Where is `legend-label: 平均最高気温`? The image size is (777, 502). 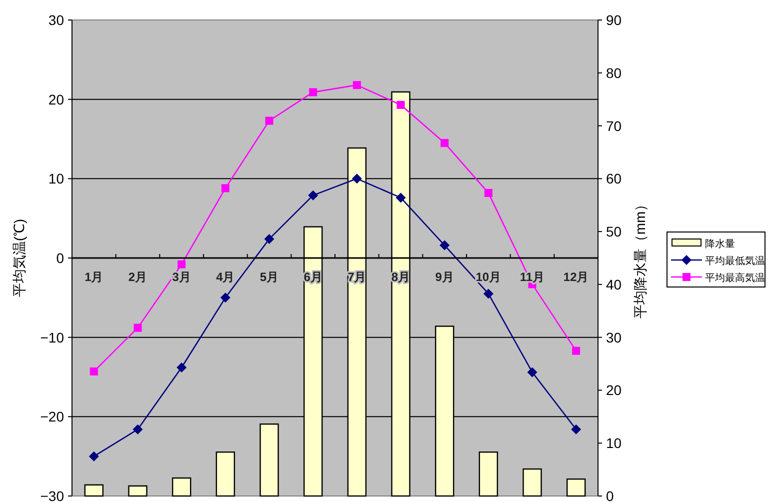
legend-label: 平均最高気温 is located at coordinates (735, 278).